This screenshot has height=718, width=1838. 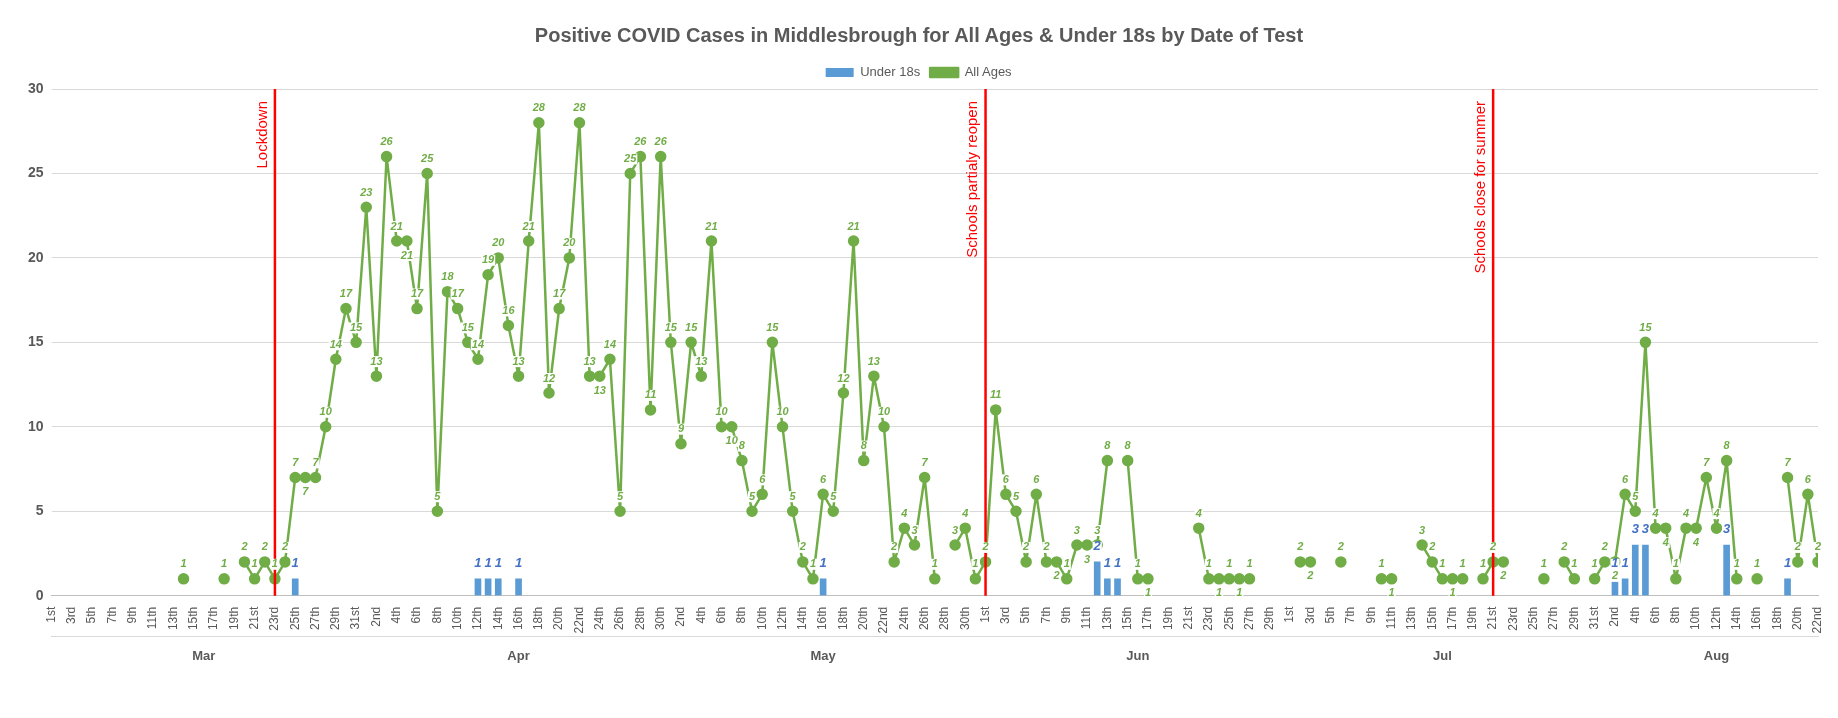 I want to click on x-tick-label: 17th, so click(x=1147, y=618).